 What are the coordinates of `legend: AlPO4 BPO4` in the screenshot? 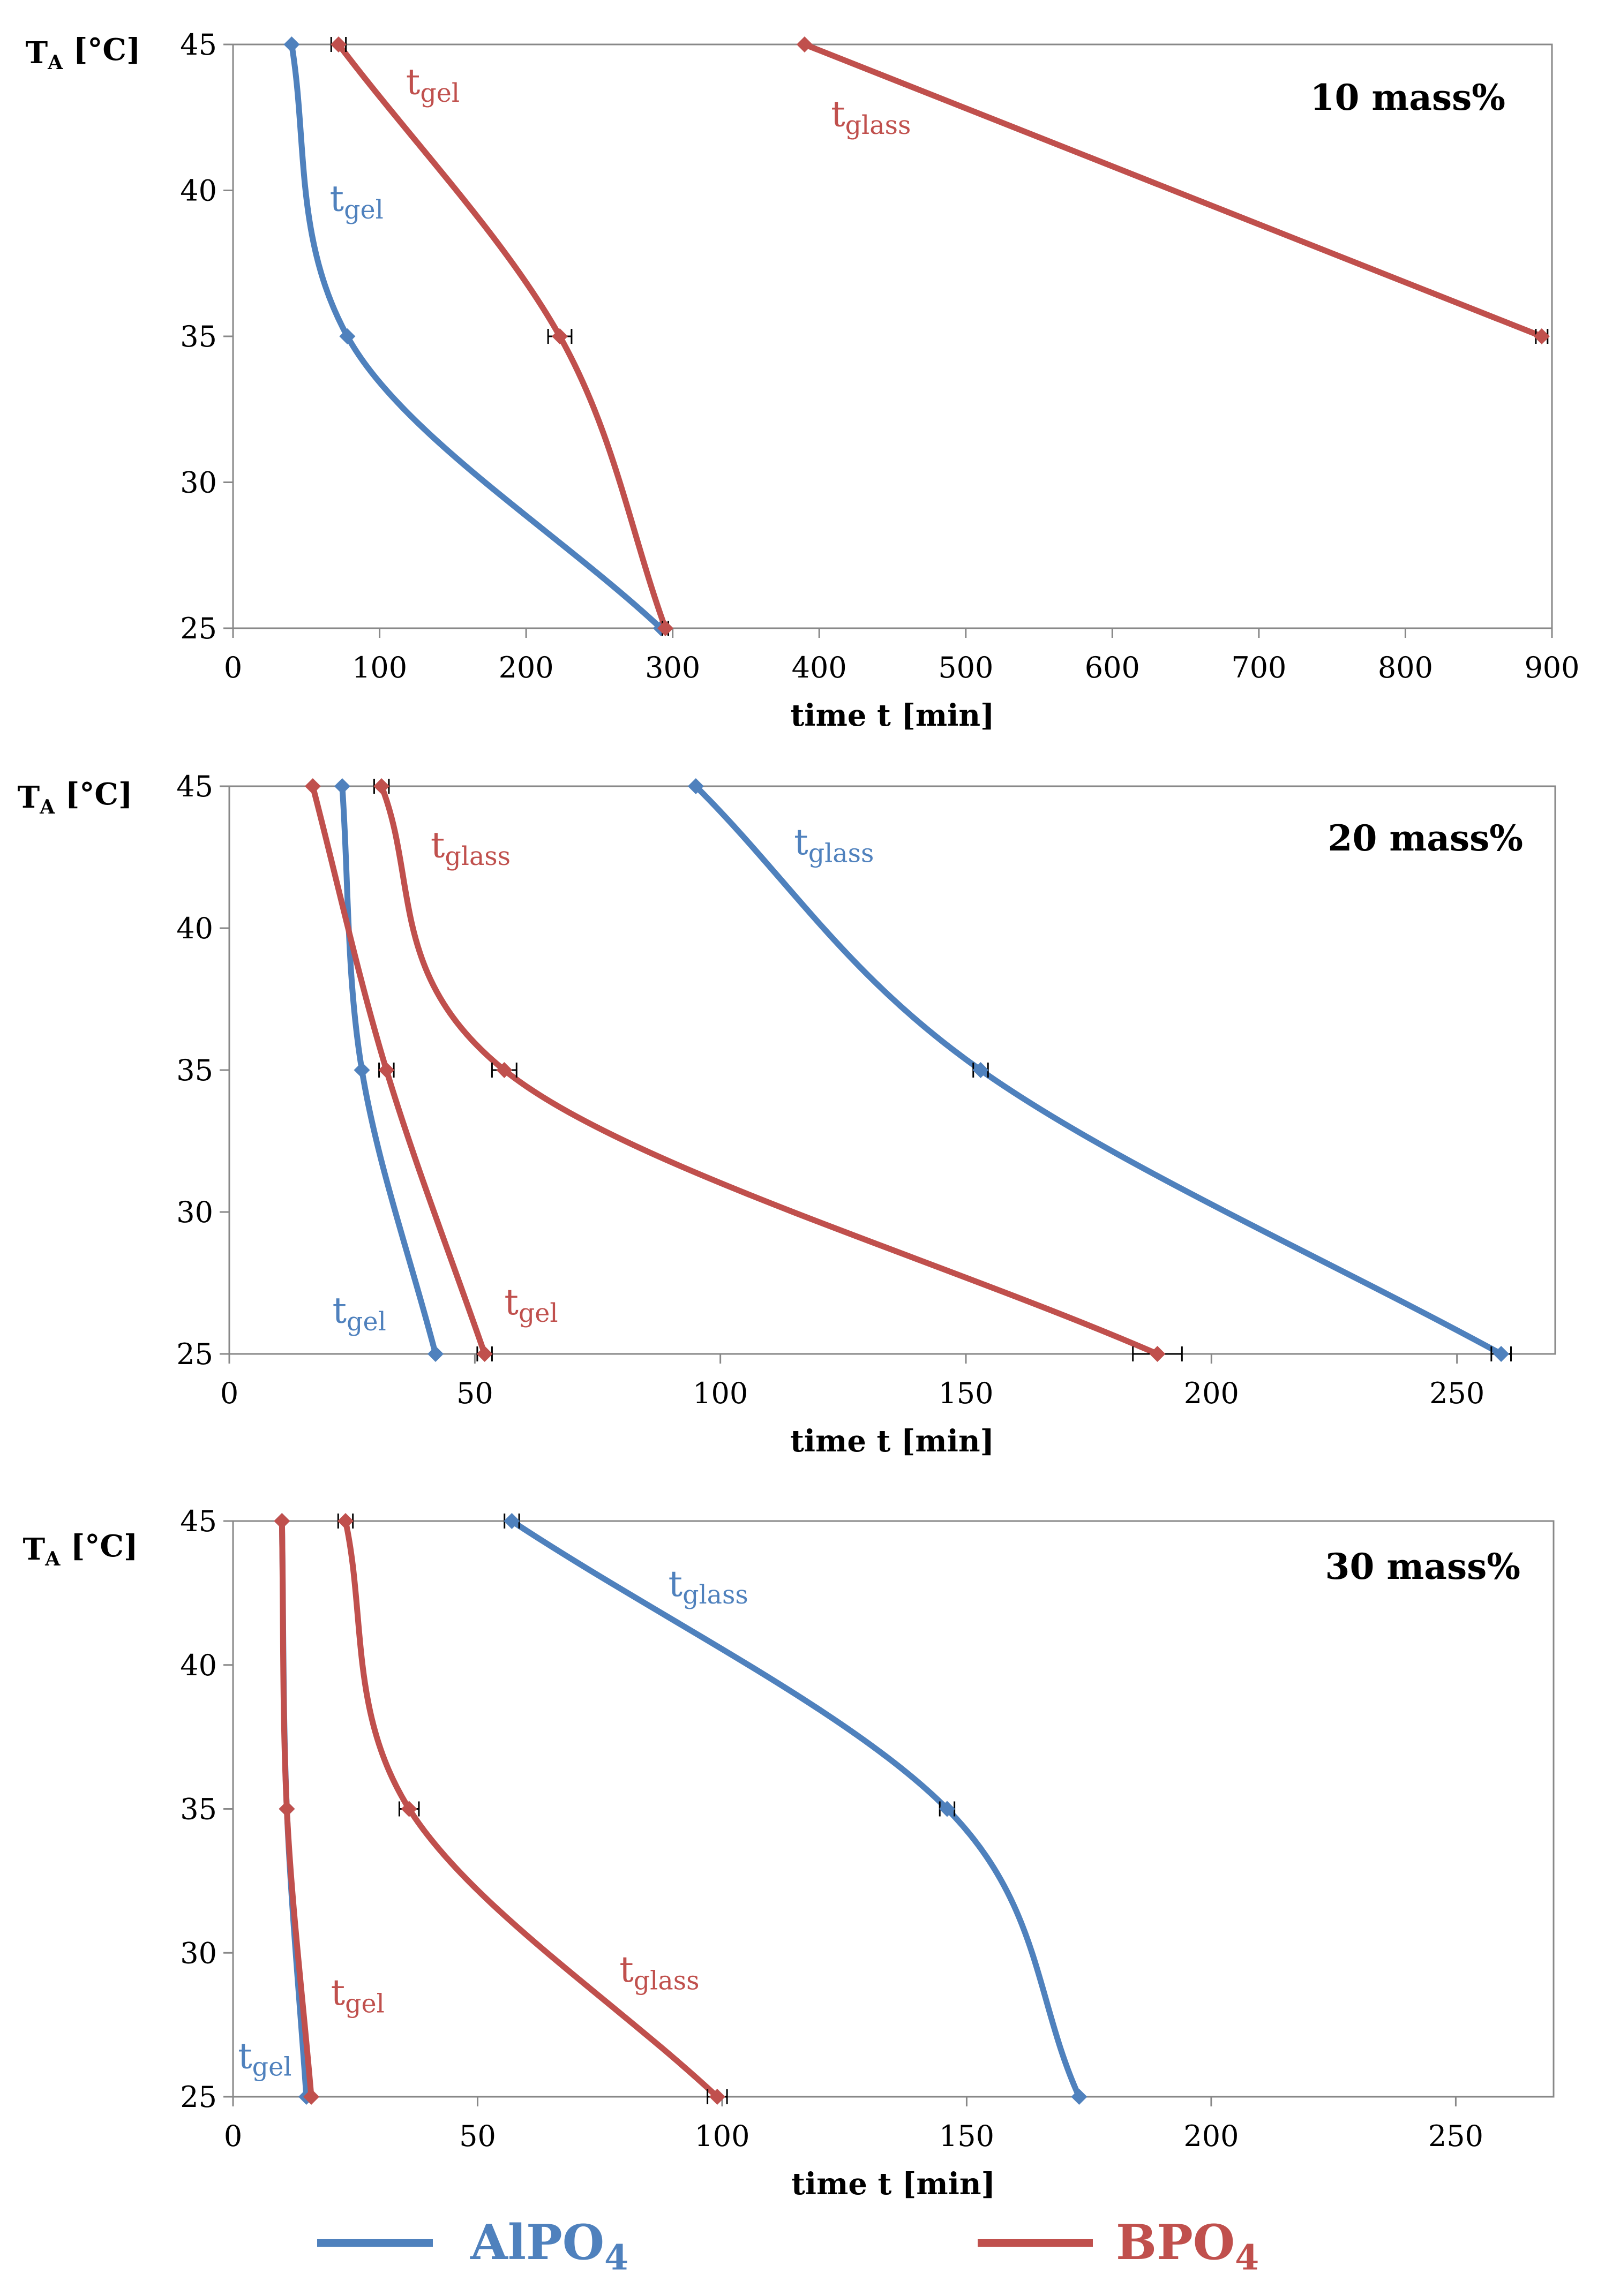 It's located at (788, 2246).